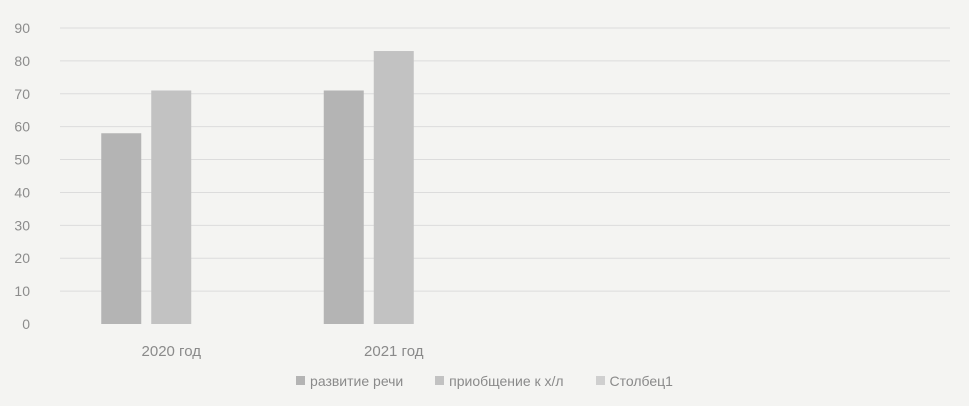 This screenshot has height=406, width=969. Describe the element at coordinates (22, 28) in the screenshot. I see `y-tick-label: 90` at that location.